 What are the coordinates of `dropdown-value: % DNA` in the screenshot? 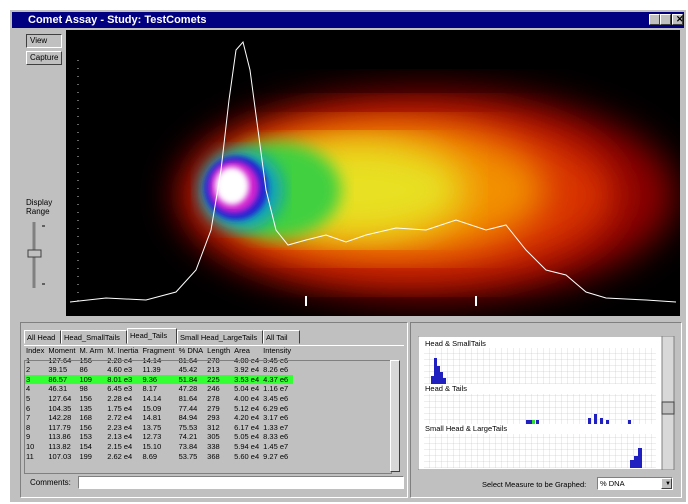 It's located at (612, 483).